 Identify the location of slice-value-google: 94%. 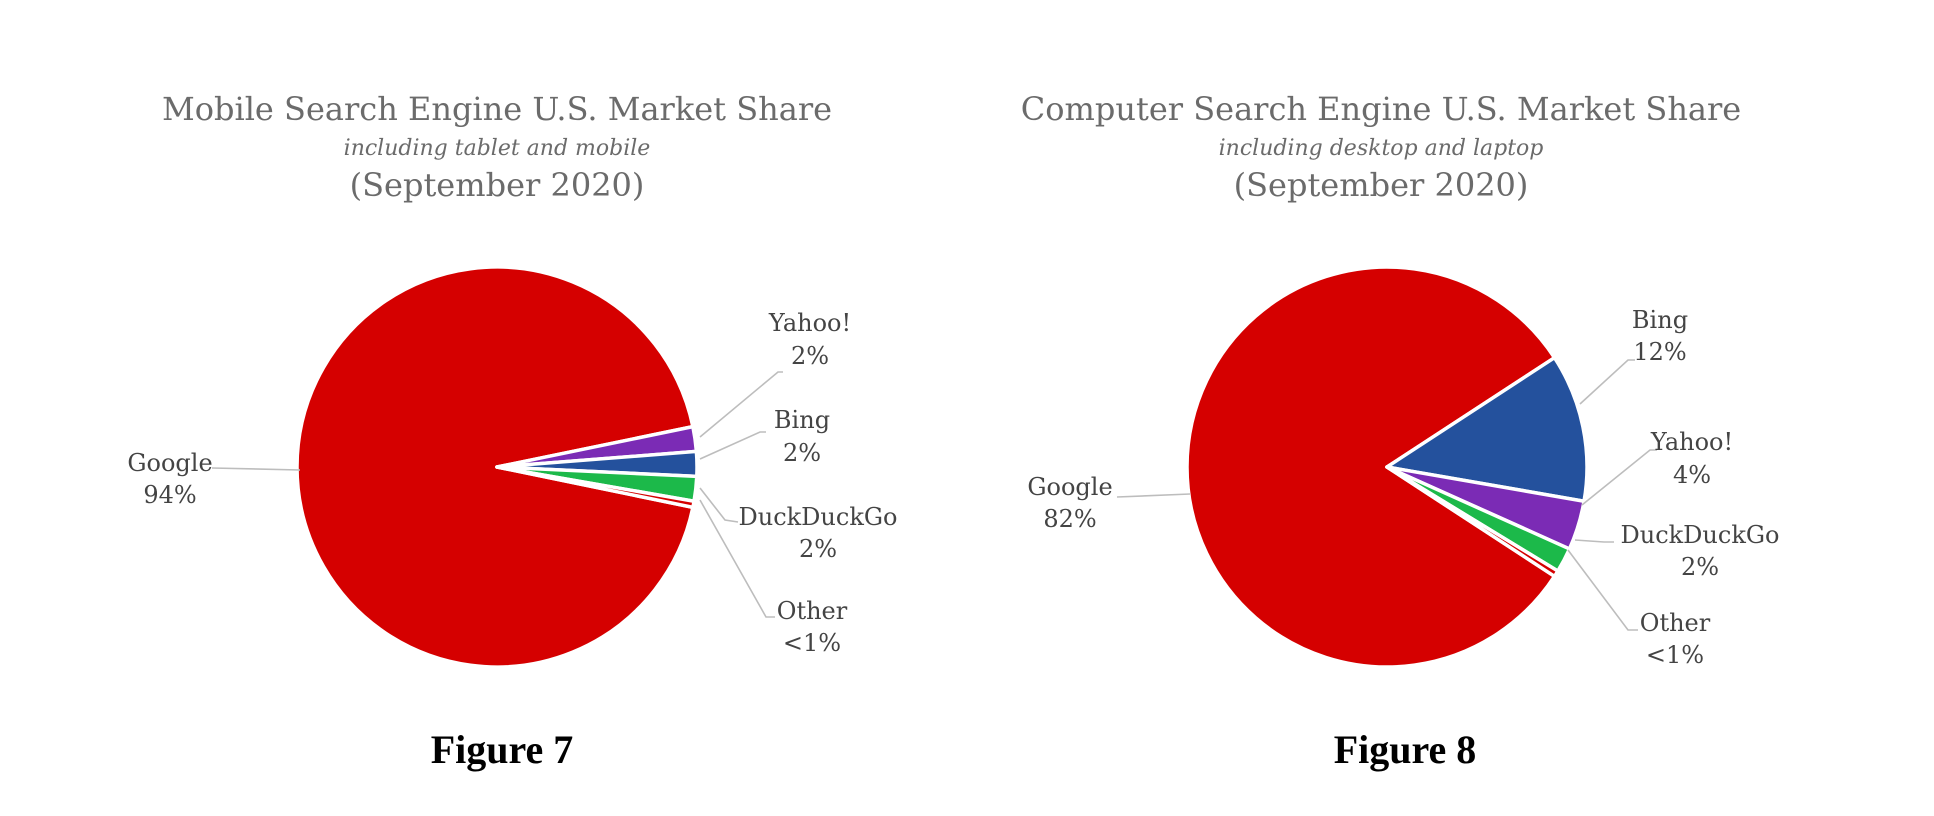
(169, 495).